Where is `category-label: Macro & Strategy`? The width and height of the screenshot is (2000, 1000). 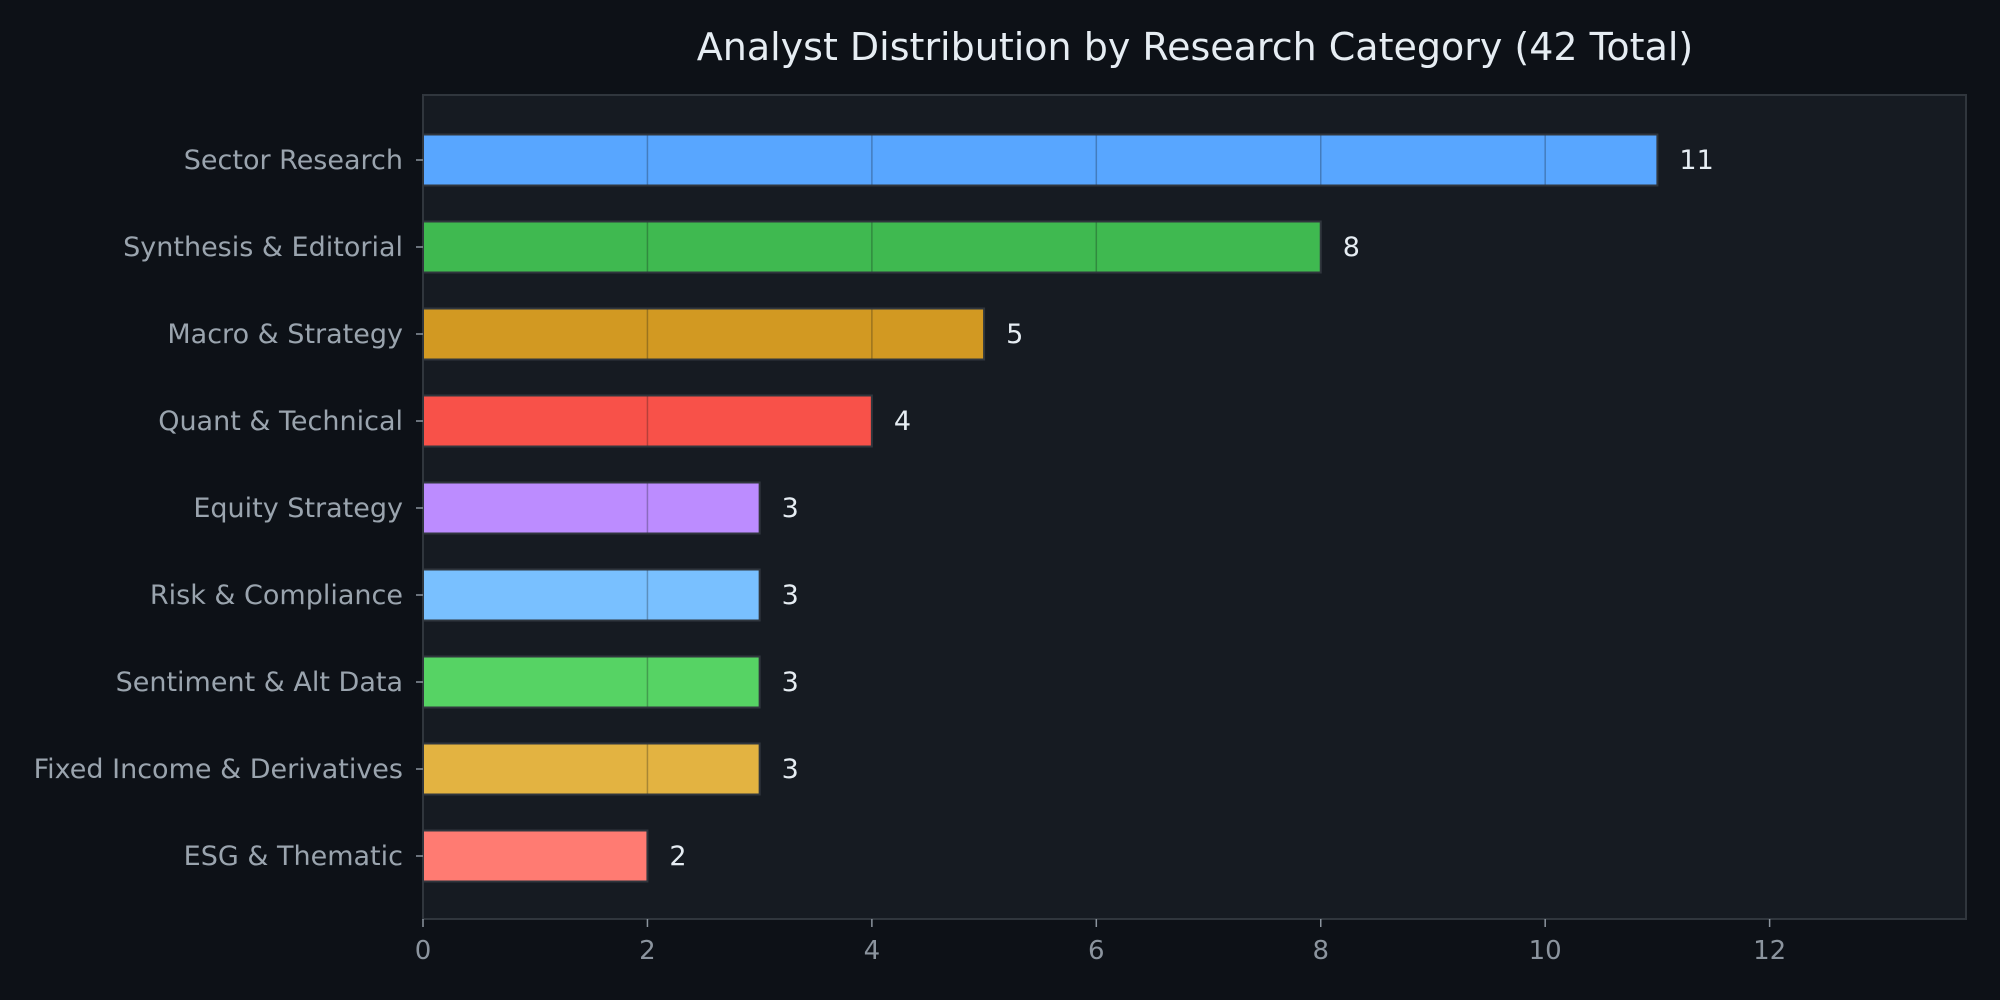 category-label: Macro & Strategy is located at coordinates (285, 334).